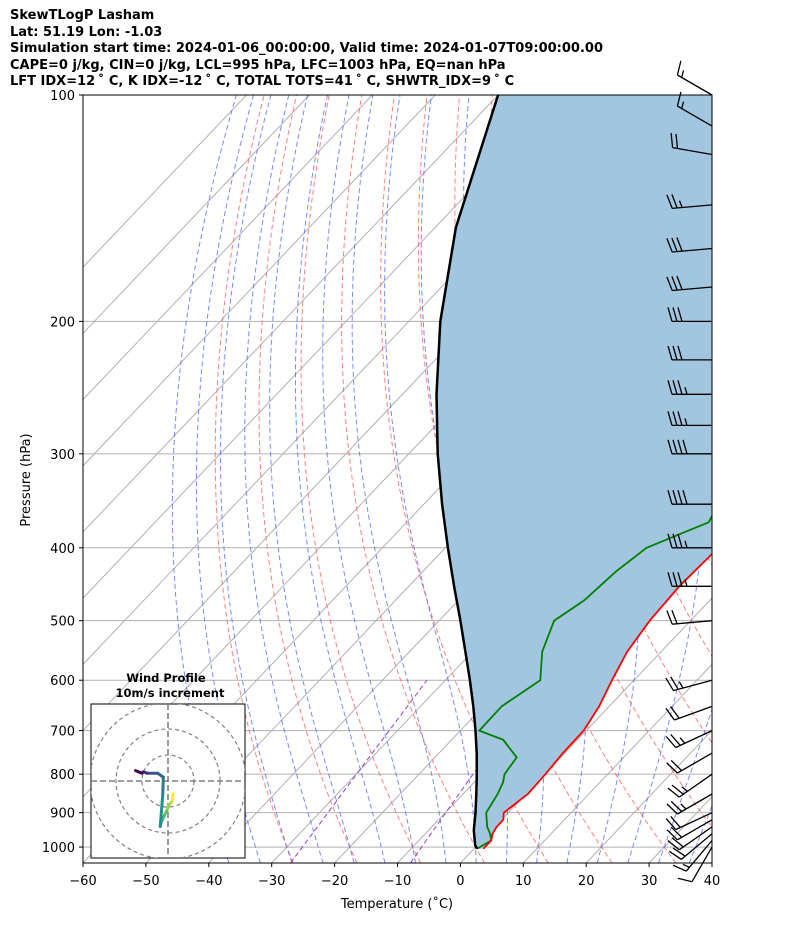 The width and height of the screenshot is (794, 937). I want to click on y-axis-label: Pressure (hPa), so click(26, 479).